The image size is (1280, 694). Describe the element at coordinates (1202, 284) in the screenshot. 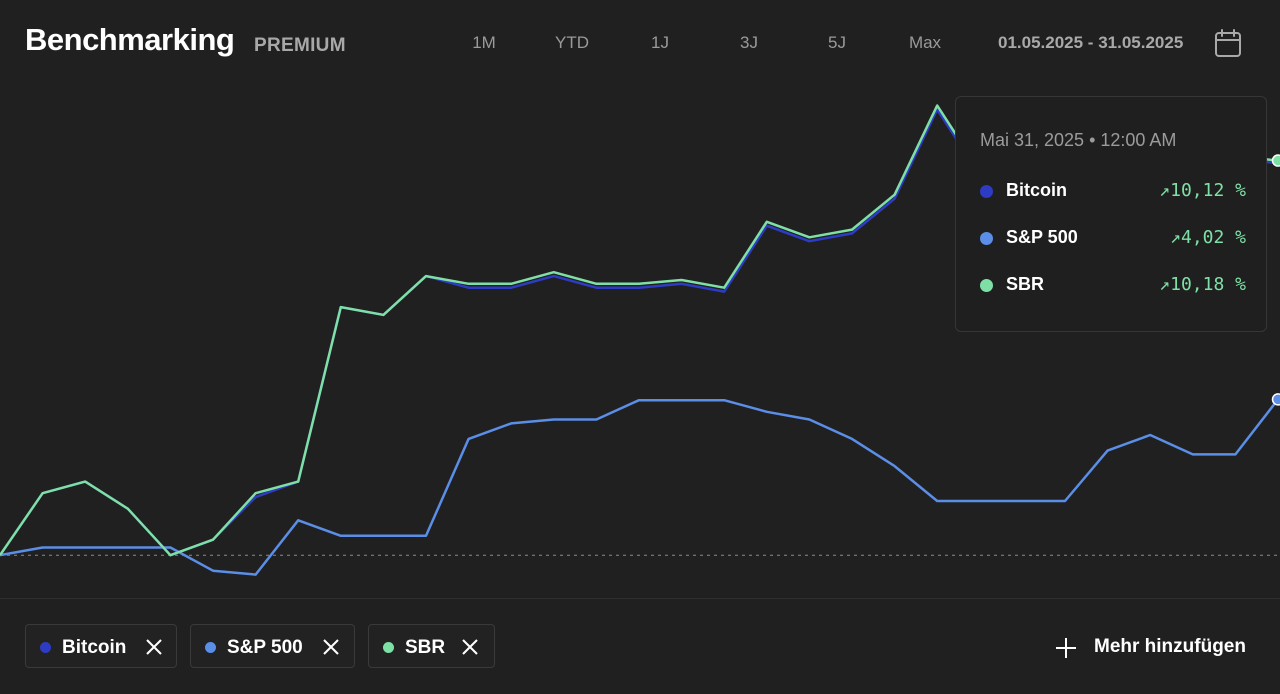

I see `tooltip-value: ↗10,18 %` at that location.